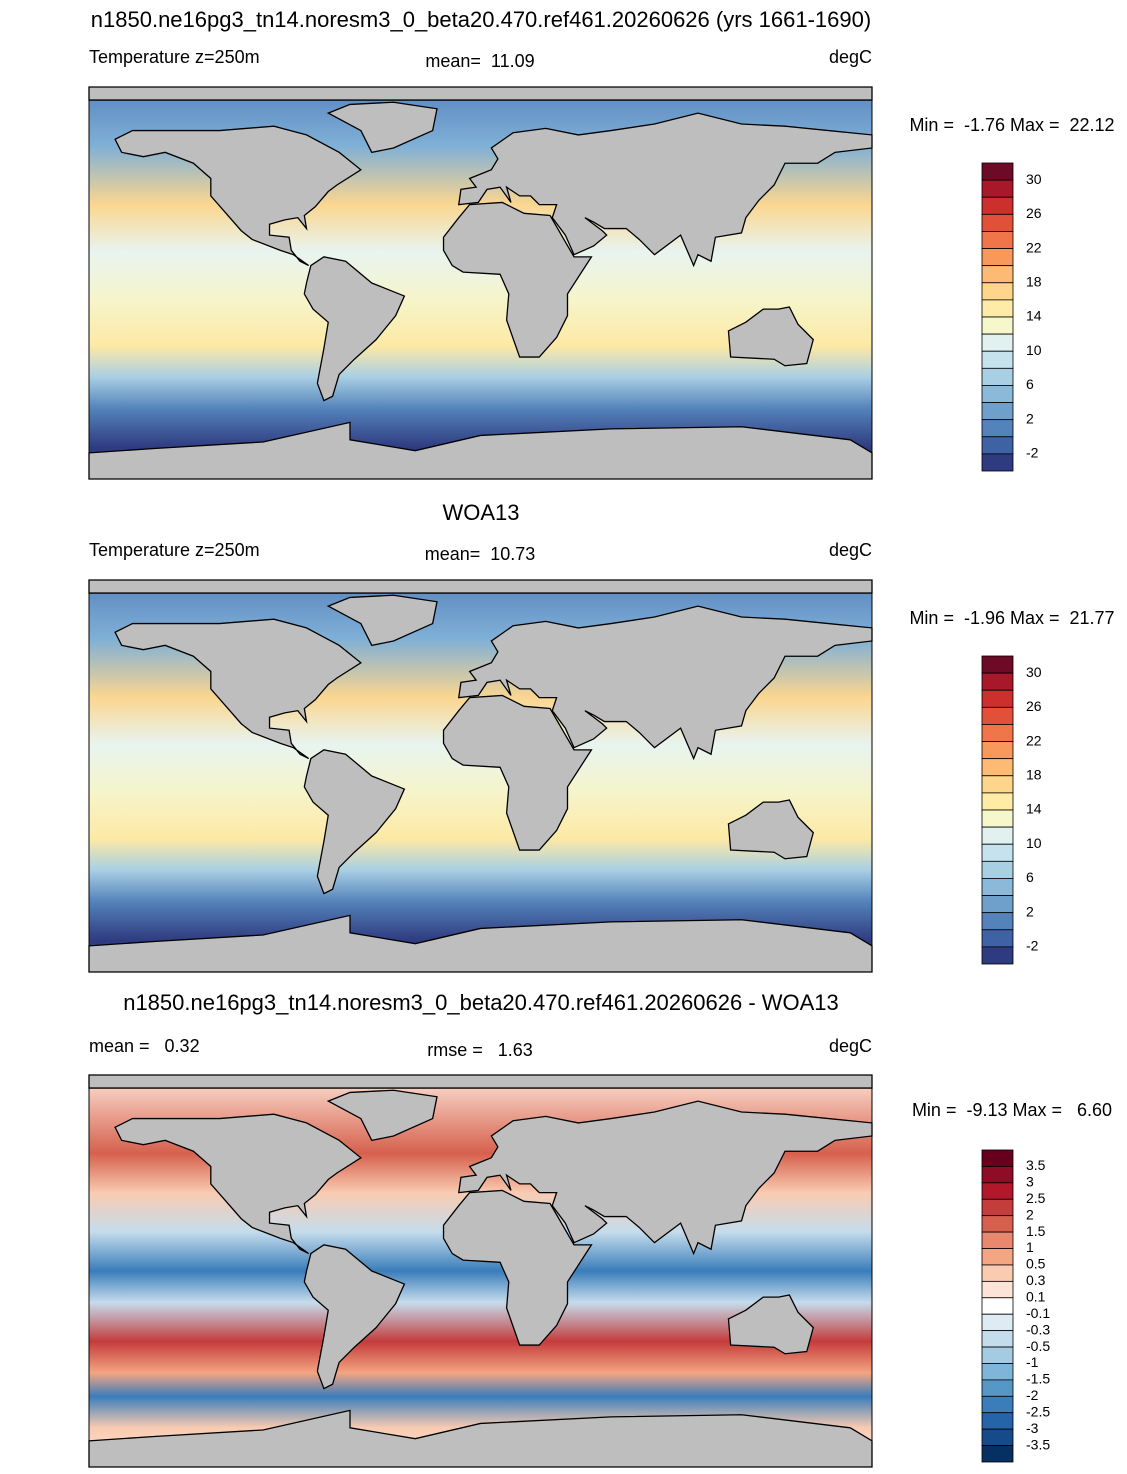  Describe the element at coordinates (1036, 1264) in the screenshot. I see `colorbar-label: 0.5` at that location.